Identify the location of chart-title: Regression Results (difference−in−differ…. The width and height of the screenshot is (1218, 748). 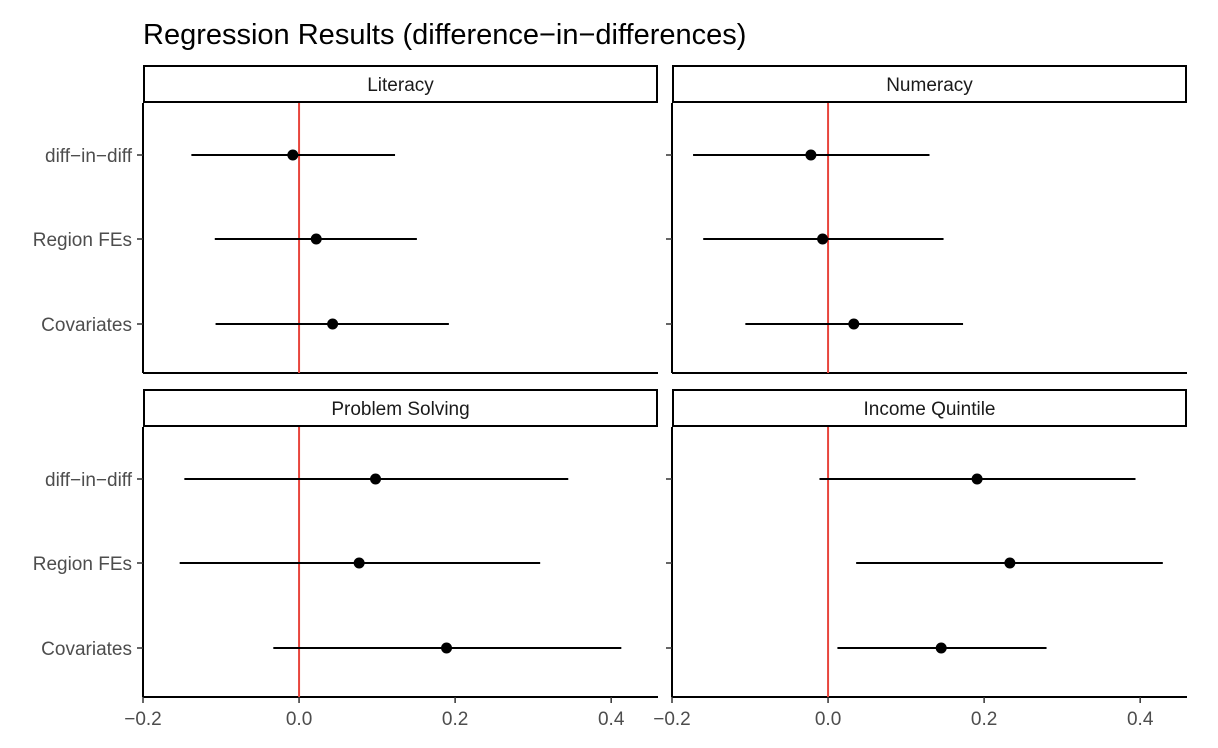
(444, 35).